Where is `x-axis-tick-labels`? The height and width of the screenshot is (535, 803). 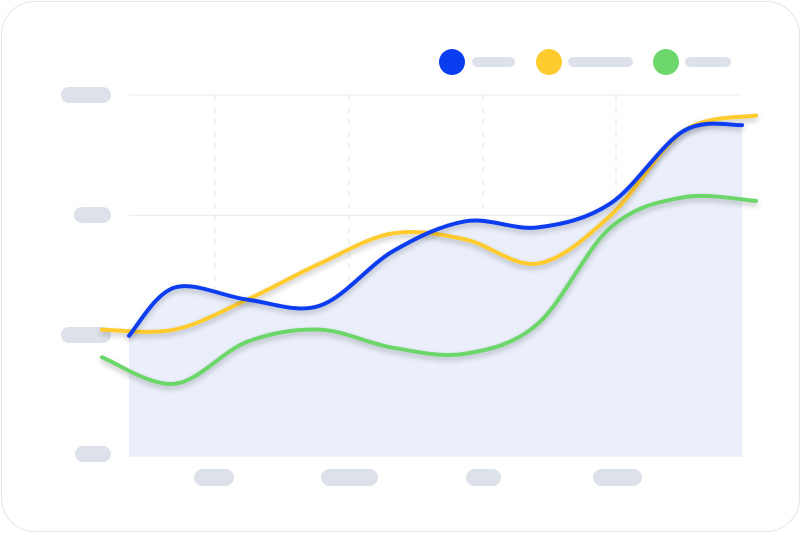
x-axis-tick-labels is located at coordinates (418, 477).